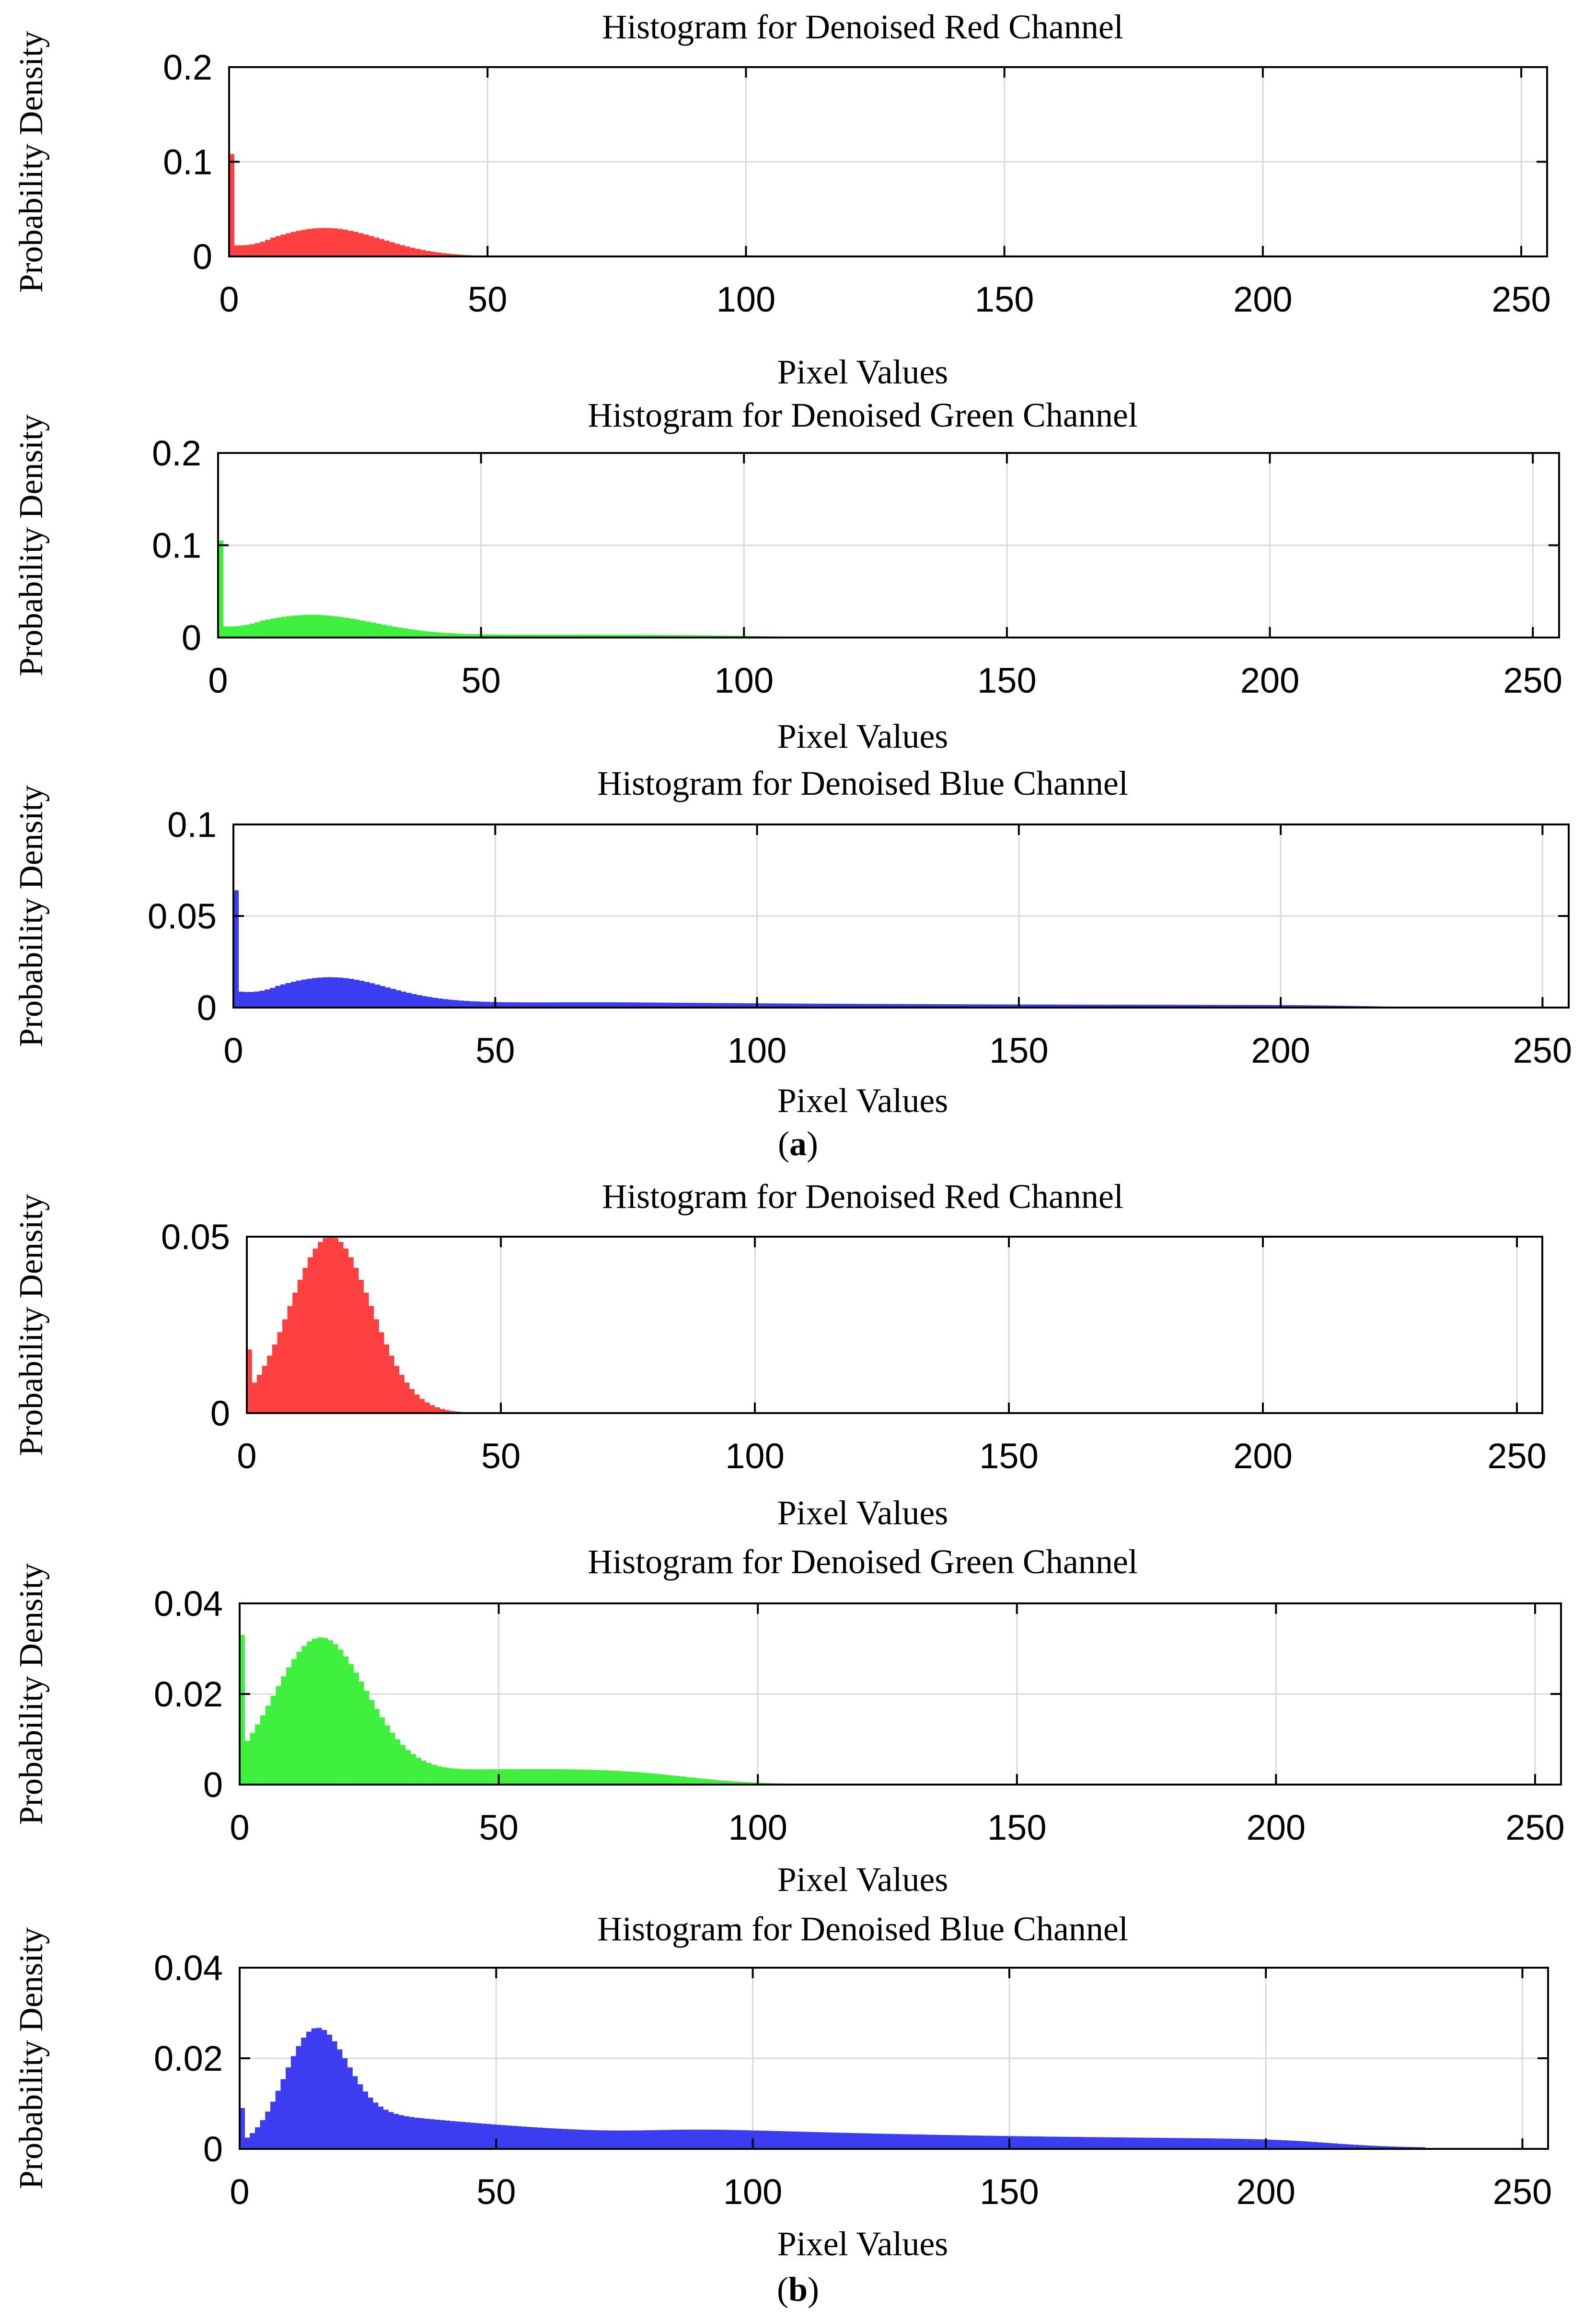  I want to click on y-tick-label: 0.1, so click(192, 825).